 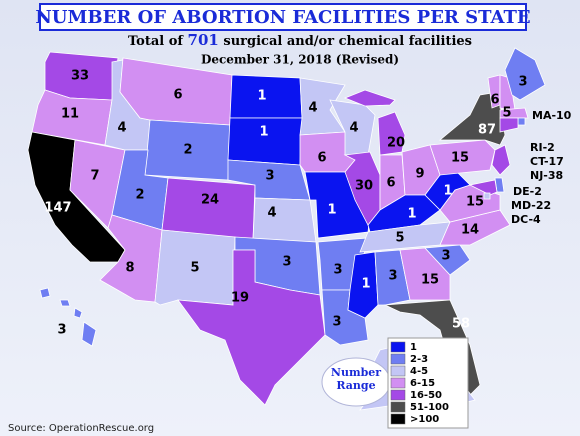 I want to click on state-callout: CT-17, so click(x=547, y=161).